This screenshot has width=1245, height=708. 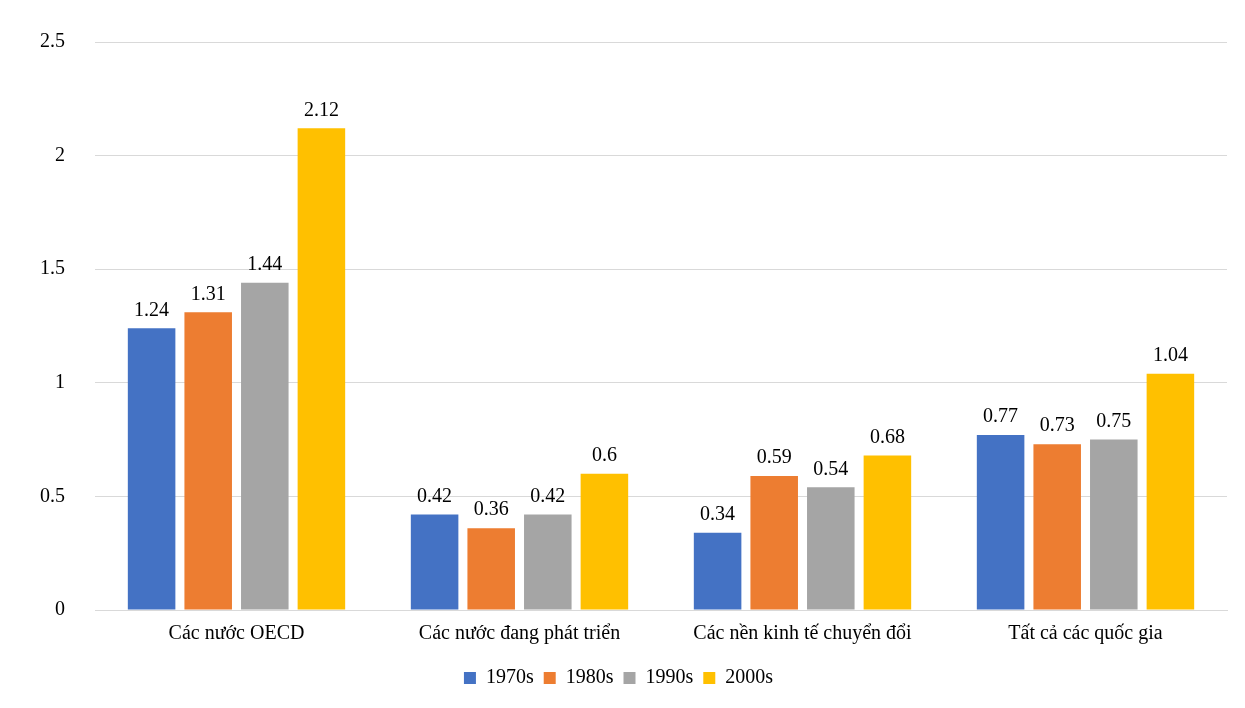 What do you see at coordinates (887, 435) in the screenshot?
I see `data-label: 0.68` at bounding box center [887, 435].